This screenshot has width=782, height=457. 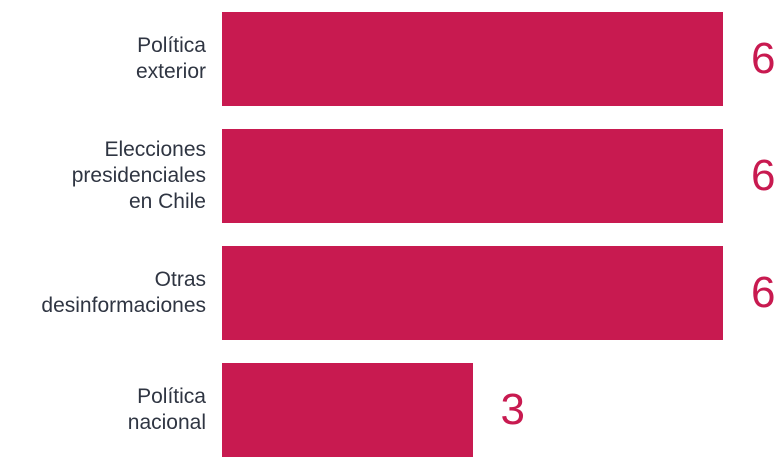 I want to click on category-label-line: Otras, so click(x=180, y=279).